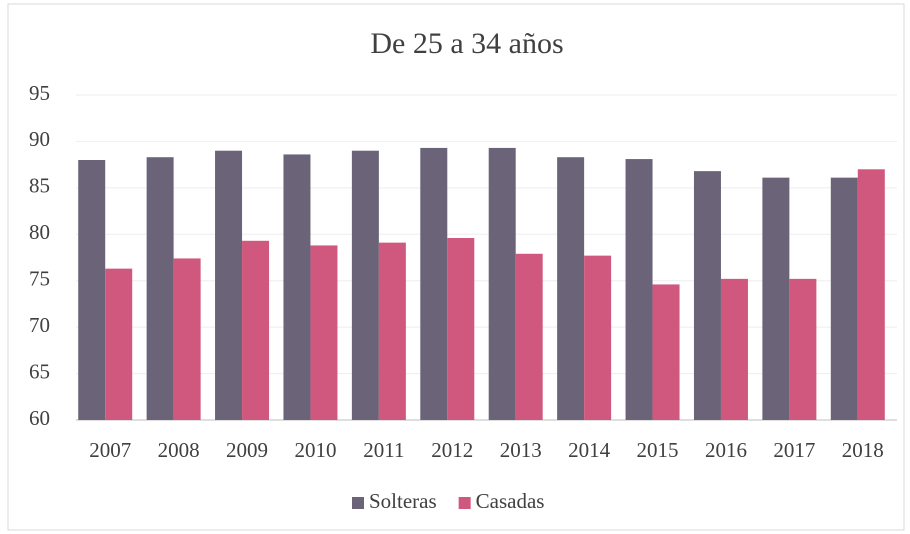 Image resolution: width=910 pixels, height=534 pixels. What do you see at coordinates (39, 232) in the screenshot?
I see `y-tick-label: 80` at bounding box center [39, 232].